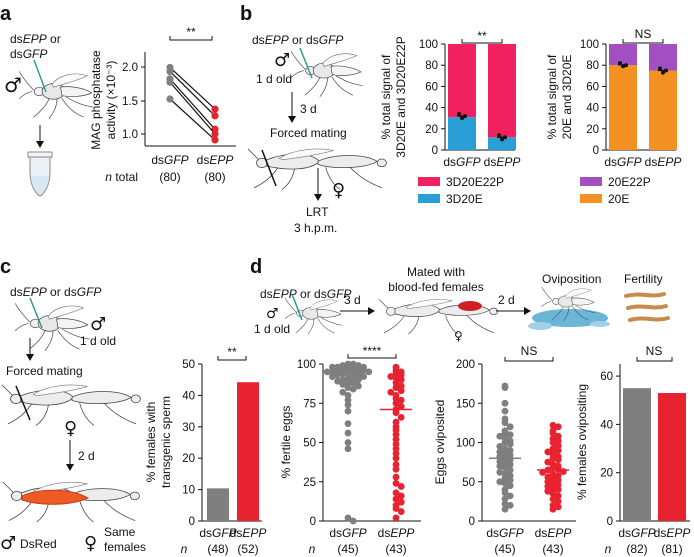 Image resolution: width=694 pixels, height=557 pixels. I want to click on chart-d1-n-label: n, so click(312, 549).